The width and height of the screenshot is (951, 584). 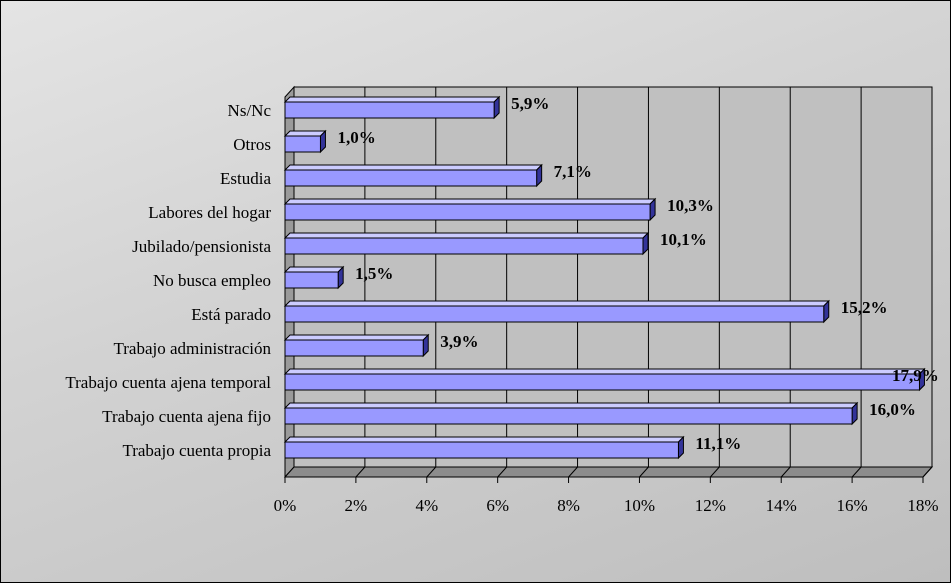 I want to click on category-label: No busca empleo, so click(x=212, y=280).